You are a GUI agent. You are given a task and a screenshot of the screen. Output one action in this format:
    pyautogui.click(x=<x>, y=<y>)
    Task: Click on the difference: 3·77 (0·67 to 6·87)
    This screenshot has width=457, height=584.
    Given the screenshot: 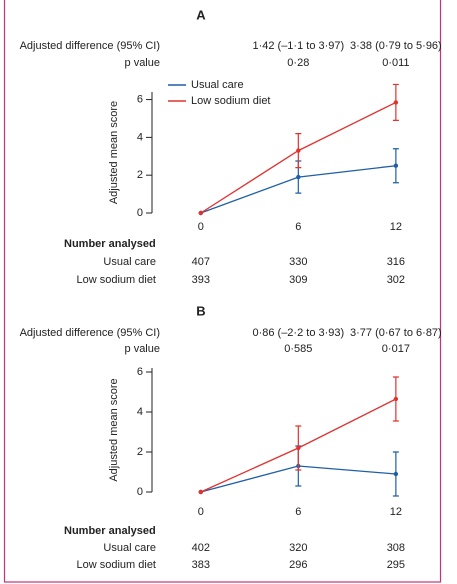 What is the action you would take?
    pyautogui.click(x=396, y=333)
    